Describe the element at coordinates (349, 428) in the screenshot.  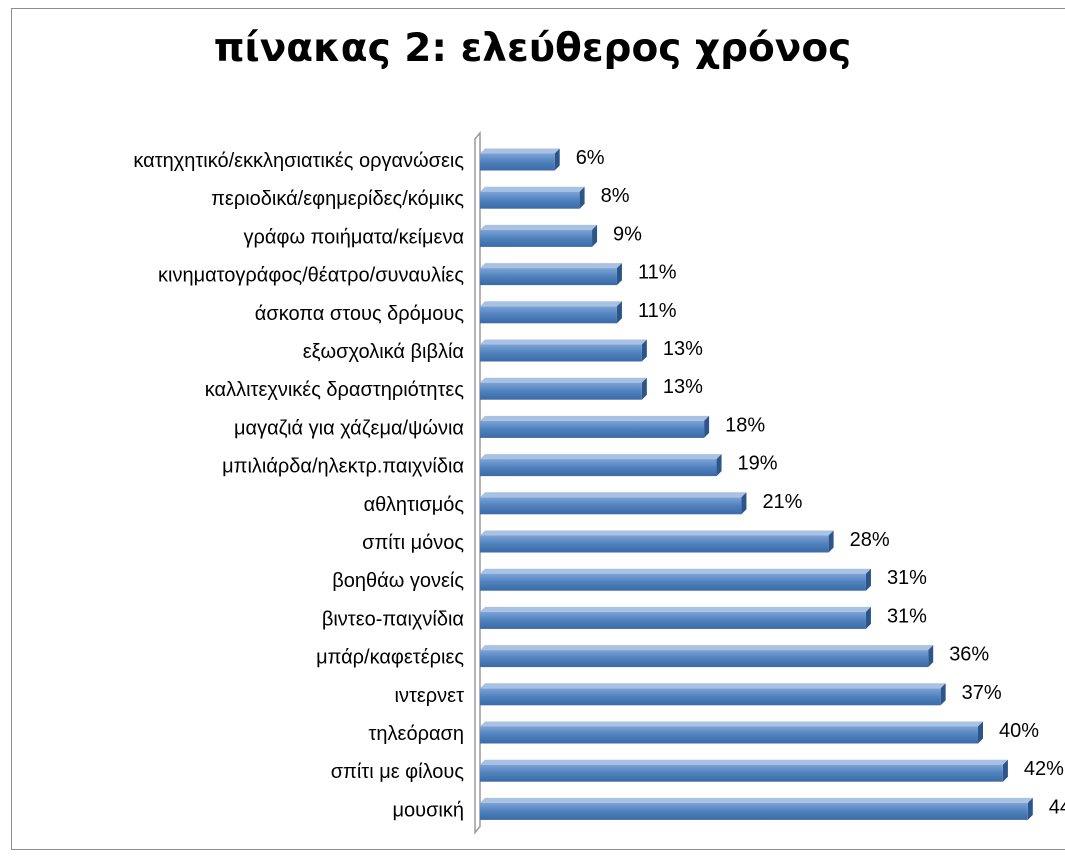
I see `category-label: μαγαζιά για χάζεμα/ψώνια` at that location.